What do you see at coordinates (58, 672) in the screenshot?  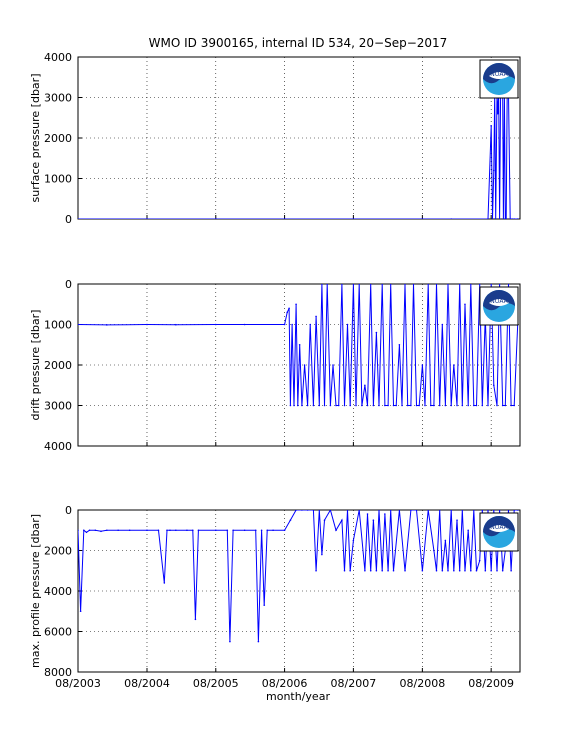 I see `y-tick-label: 8000` at bounding box center [58, 672].